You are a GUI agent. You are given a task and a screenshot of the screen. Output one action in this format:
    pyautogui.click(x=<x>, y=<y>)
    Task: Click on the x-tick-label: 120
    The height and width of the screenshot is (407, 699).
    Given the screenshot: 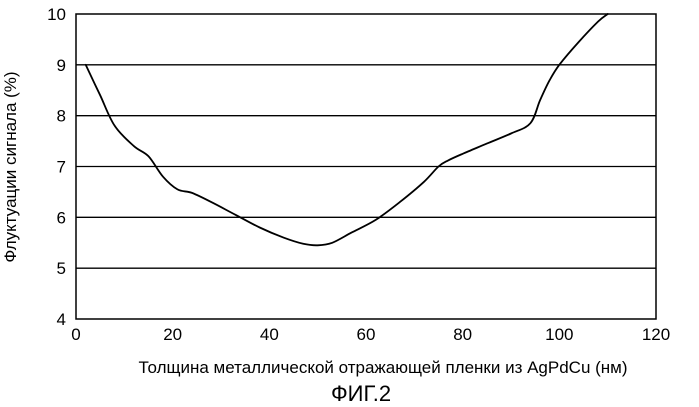 What is the action you would take?
    pyautogui.click(x=656, y=334)
    